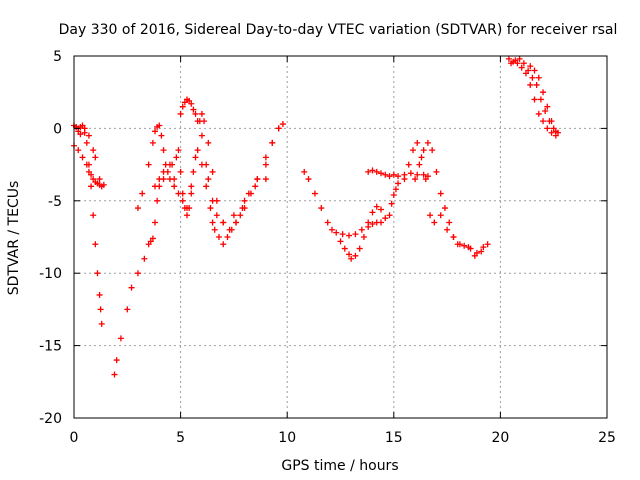 The height and width of the screenshot is (480, 640). Describe the element at coordinates (607, 438) in the screenshot. I see `x-tick-label: 25` at that location.